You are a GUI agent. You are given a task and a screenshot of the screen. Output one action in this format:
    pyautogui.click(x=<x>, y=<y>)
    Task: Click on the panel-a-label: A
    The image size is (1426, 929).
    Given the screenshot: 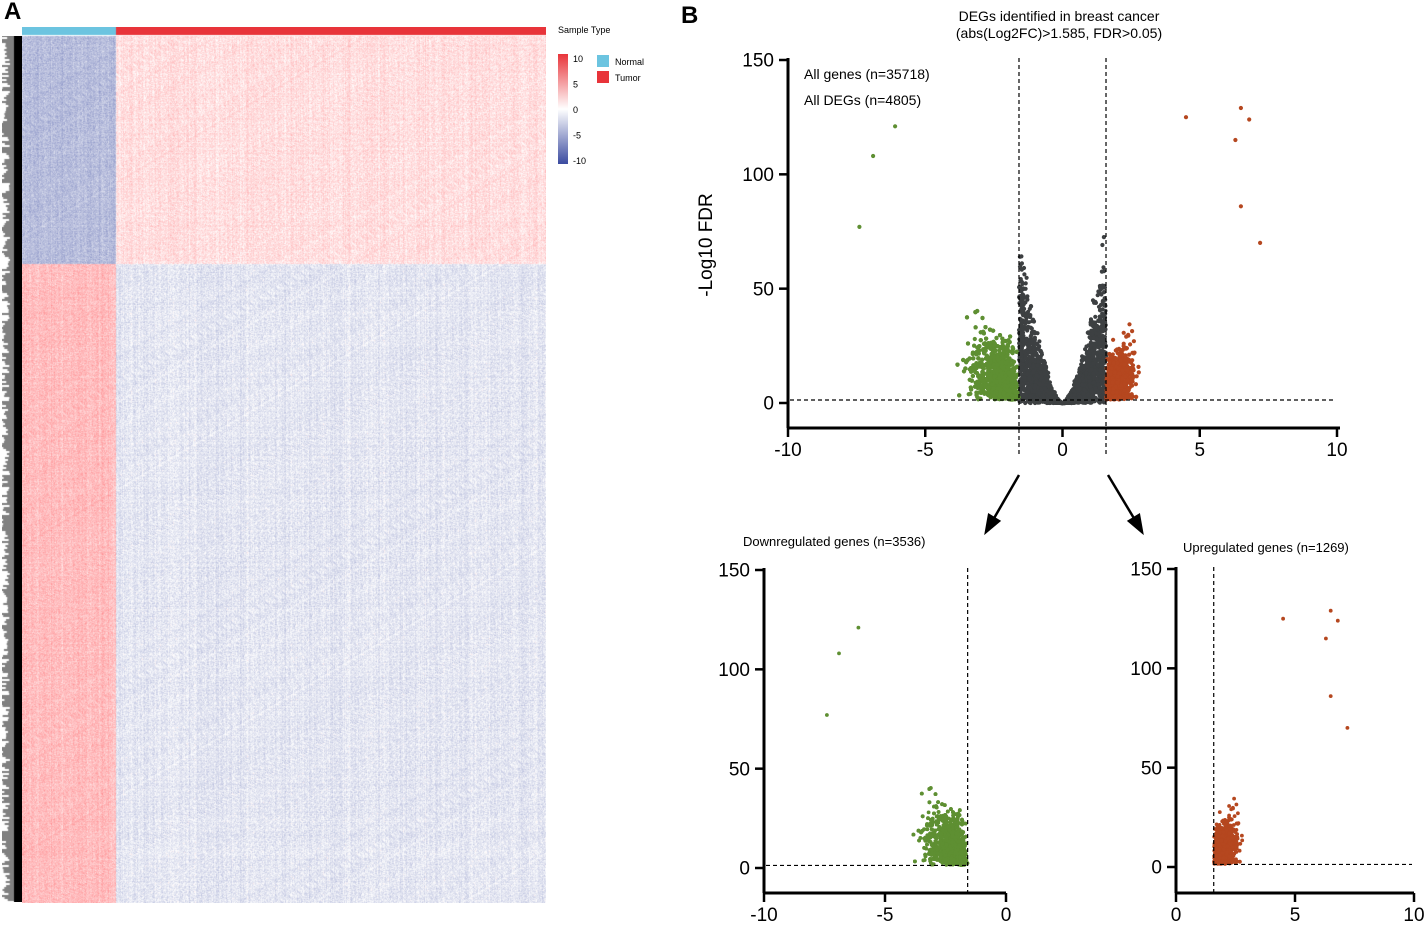 What is the action you would take?
    pyautogui.click(x=13, y=12)
    